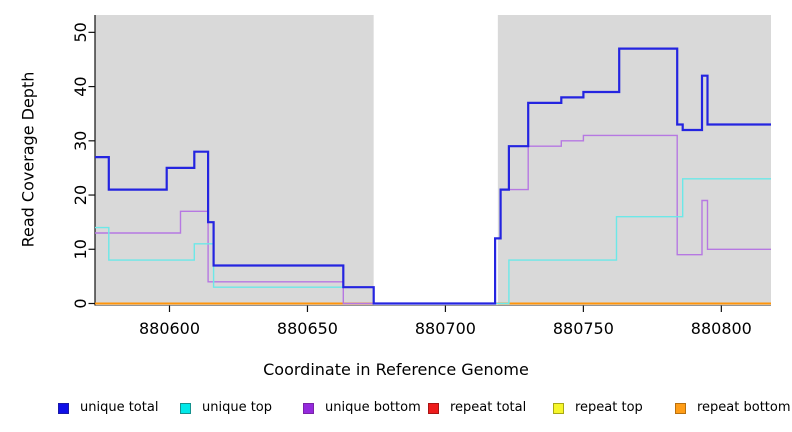 The height and width of the screenshot is (432, 792). Describe the element at coordinates (28, 159) in the screenshot. I see `y-axis-title: Read Coverage Depth` at that location.